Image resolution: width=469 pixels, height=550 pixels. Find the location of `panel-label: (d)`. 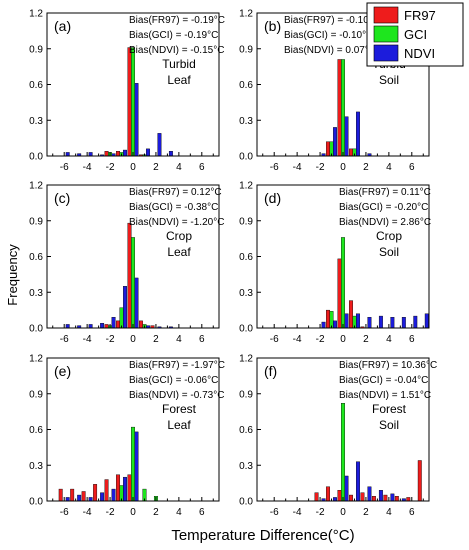

panel-label: (d) is located at coordinates (272, 198).